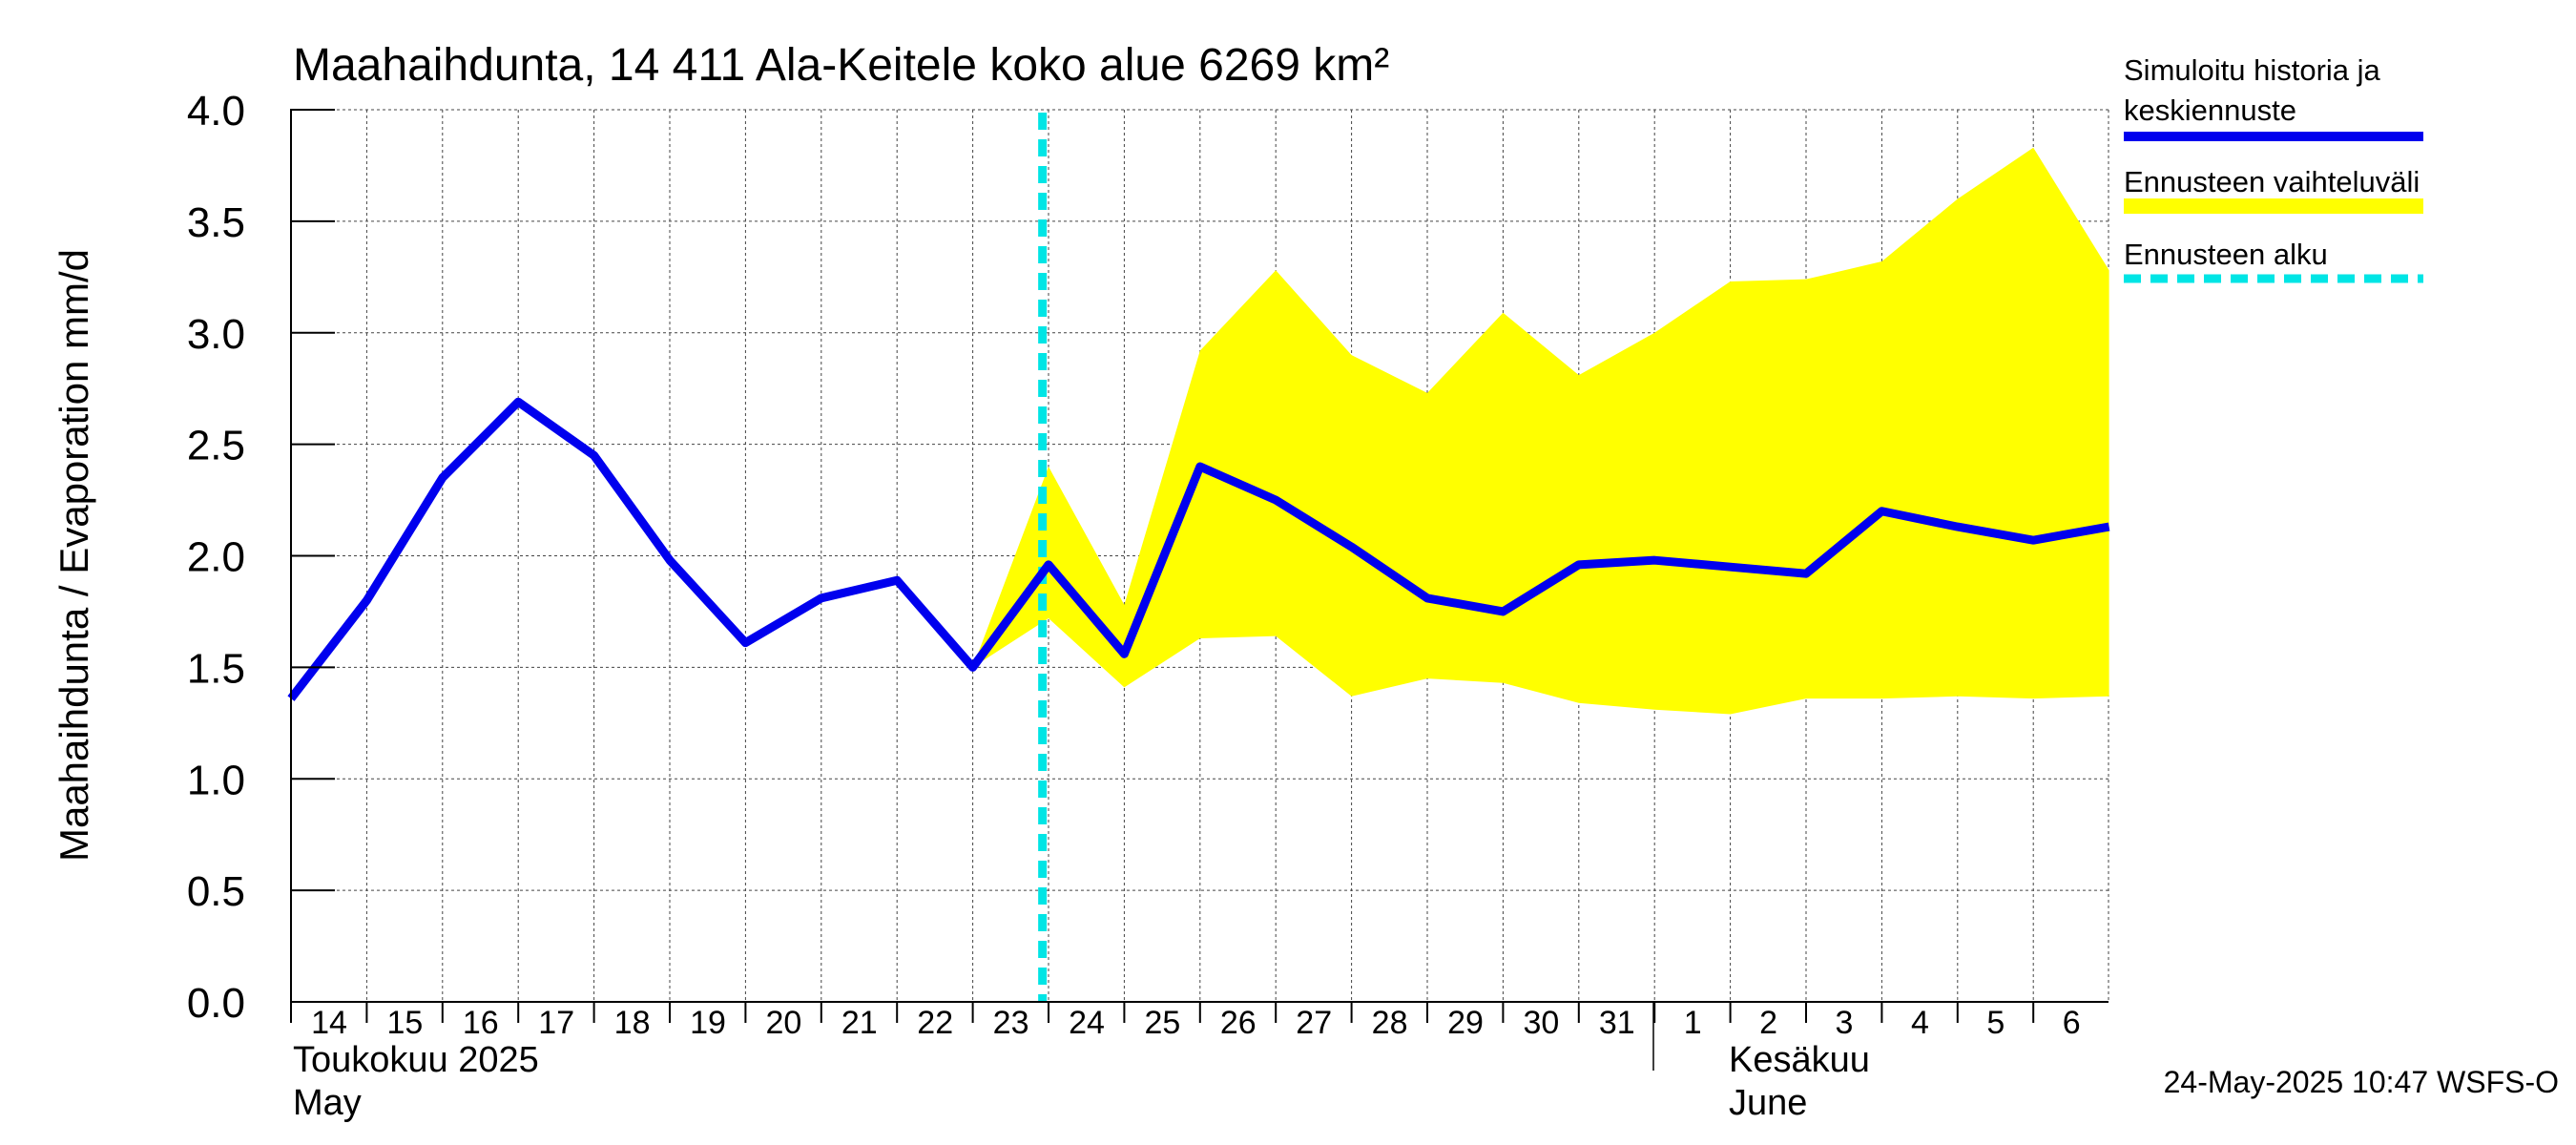 The height and width of the screenshot is (1145, 2576). I want to click on y-tick-label: 3.0, so click(216, 335).